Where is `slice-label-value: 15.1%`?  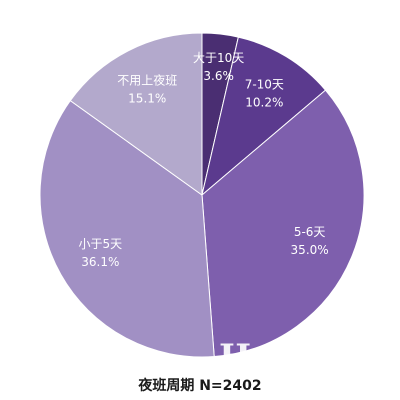 slice-label-value: 15.1% is located at coordinates (147, 98).